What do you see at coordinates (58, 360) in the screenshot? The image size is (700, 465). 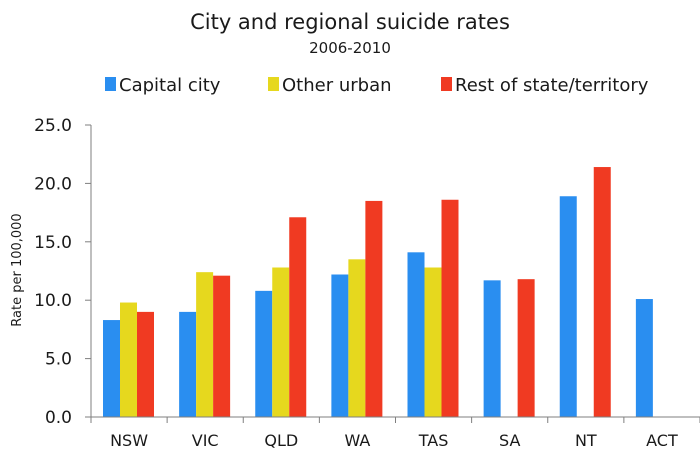 I see `y-tick-label: 5.0` at bounding box center [58, 360].